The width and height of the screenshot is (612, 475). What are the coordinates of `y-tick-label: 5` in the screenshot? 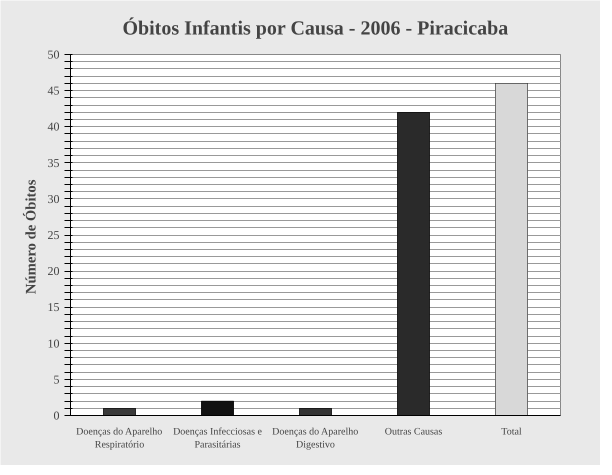 It's located at (57, 379).